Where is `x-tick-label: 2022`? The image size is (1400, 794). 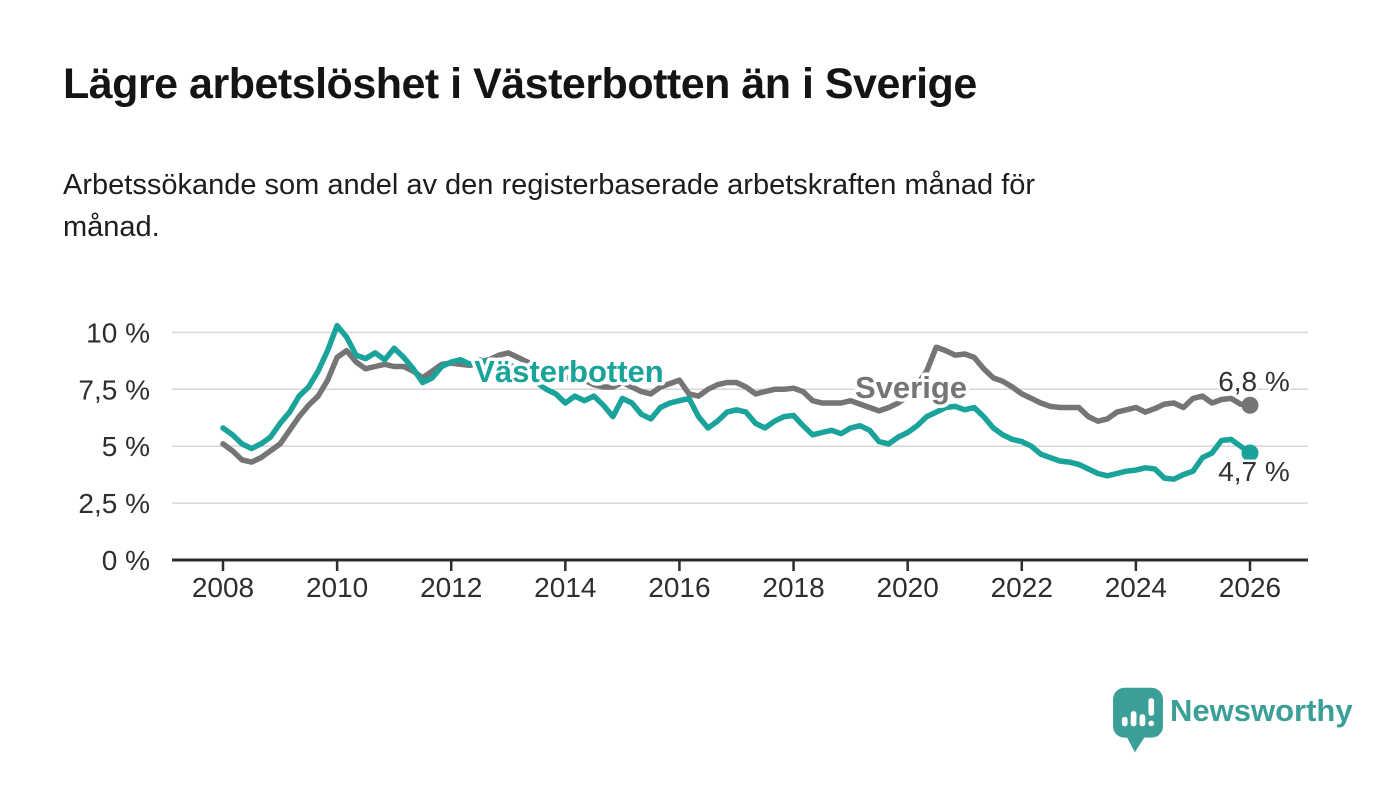 x-tick-label: 2022 is located at coordinates (1022, 587).